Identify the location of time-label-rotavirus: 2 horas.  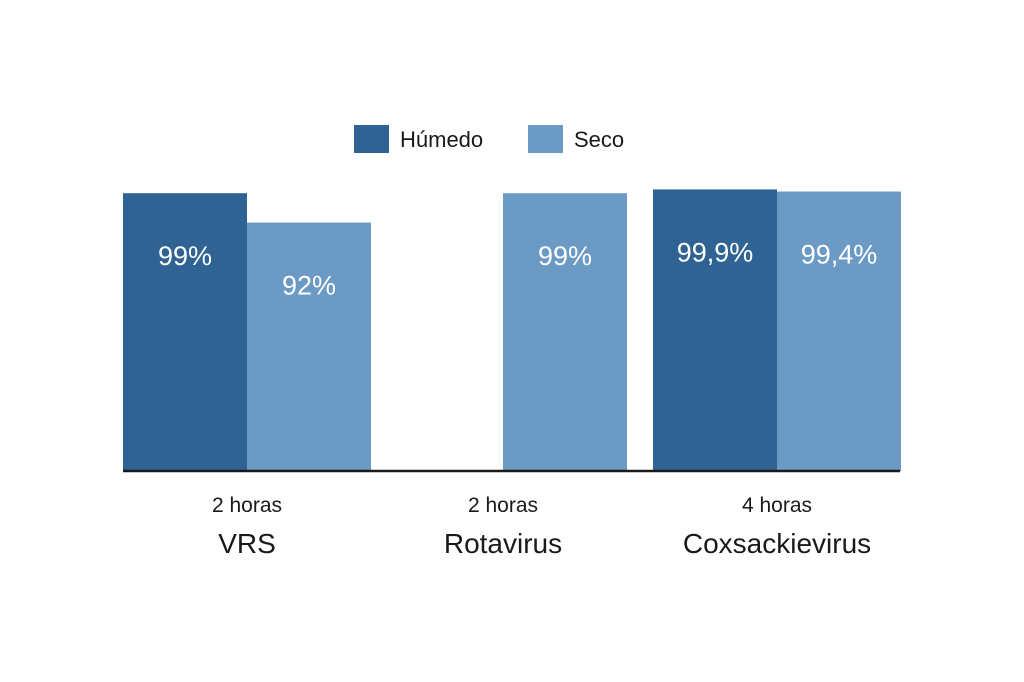
(503, 505).